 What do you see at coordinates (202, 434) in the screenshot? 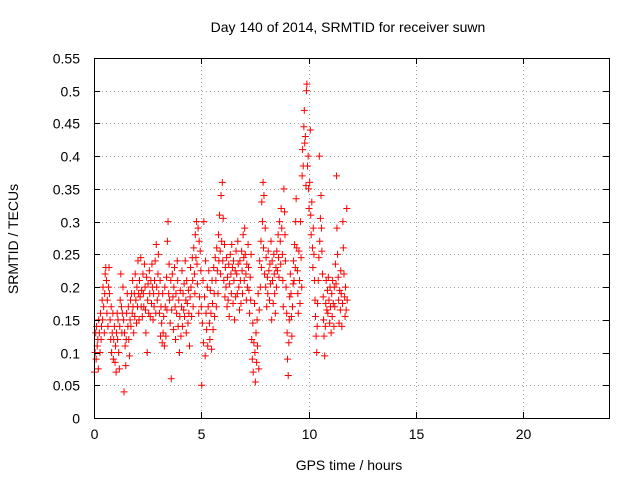
I see `x-tick-label: 5` at bounding box center [202, 434].